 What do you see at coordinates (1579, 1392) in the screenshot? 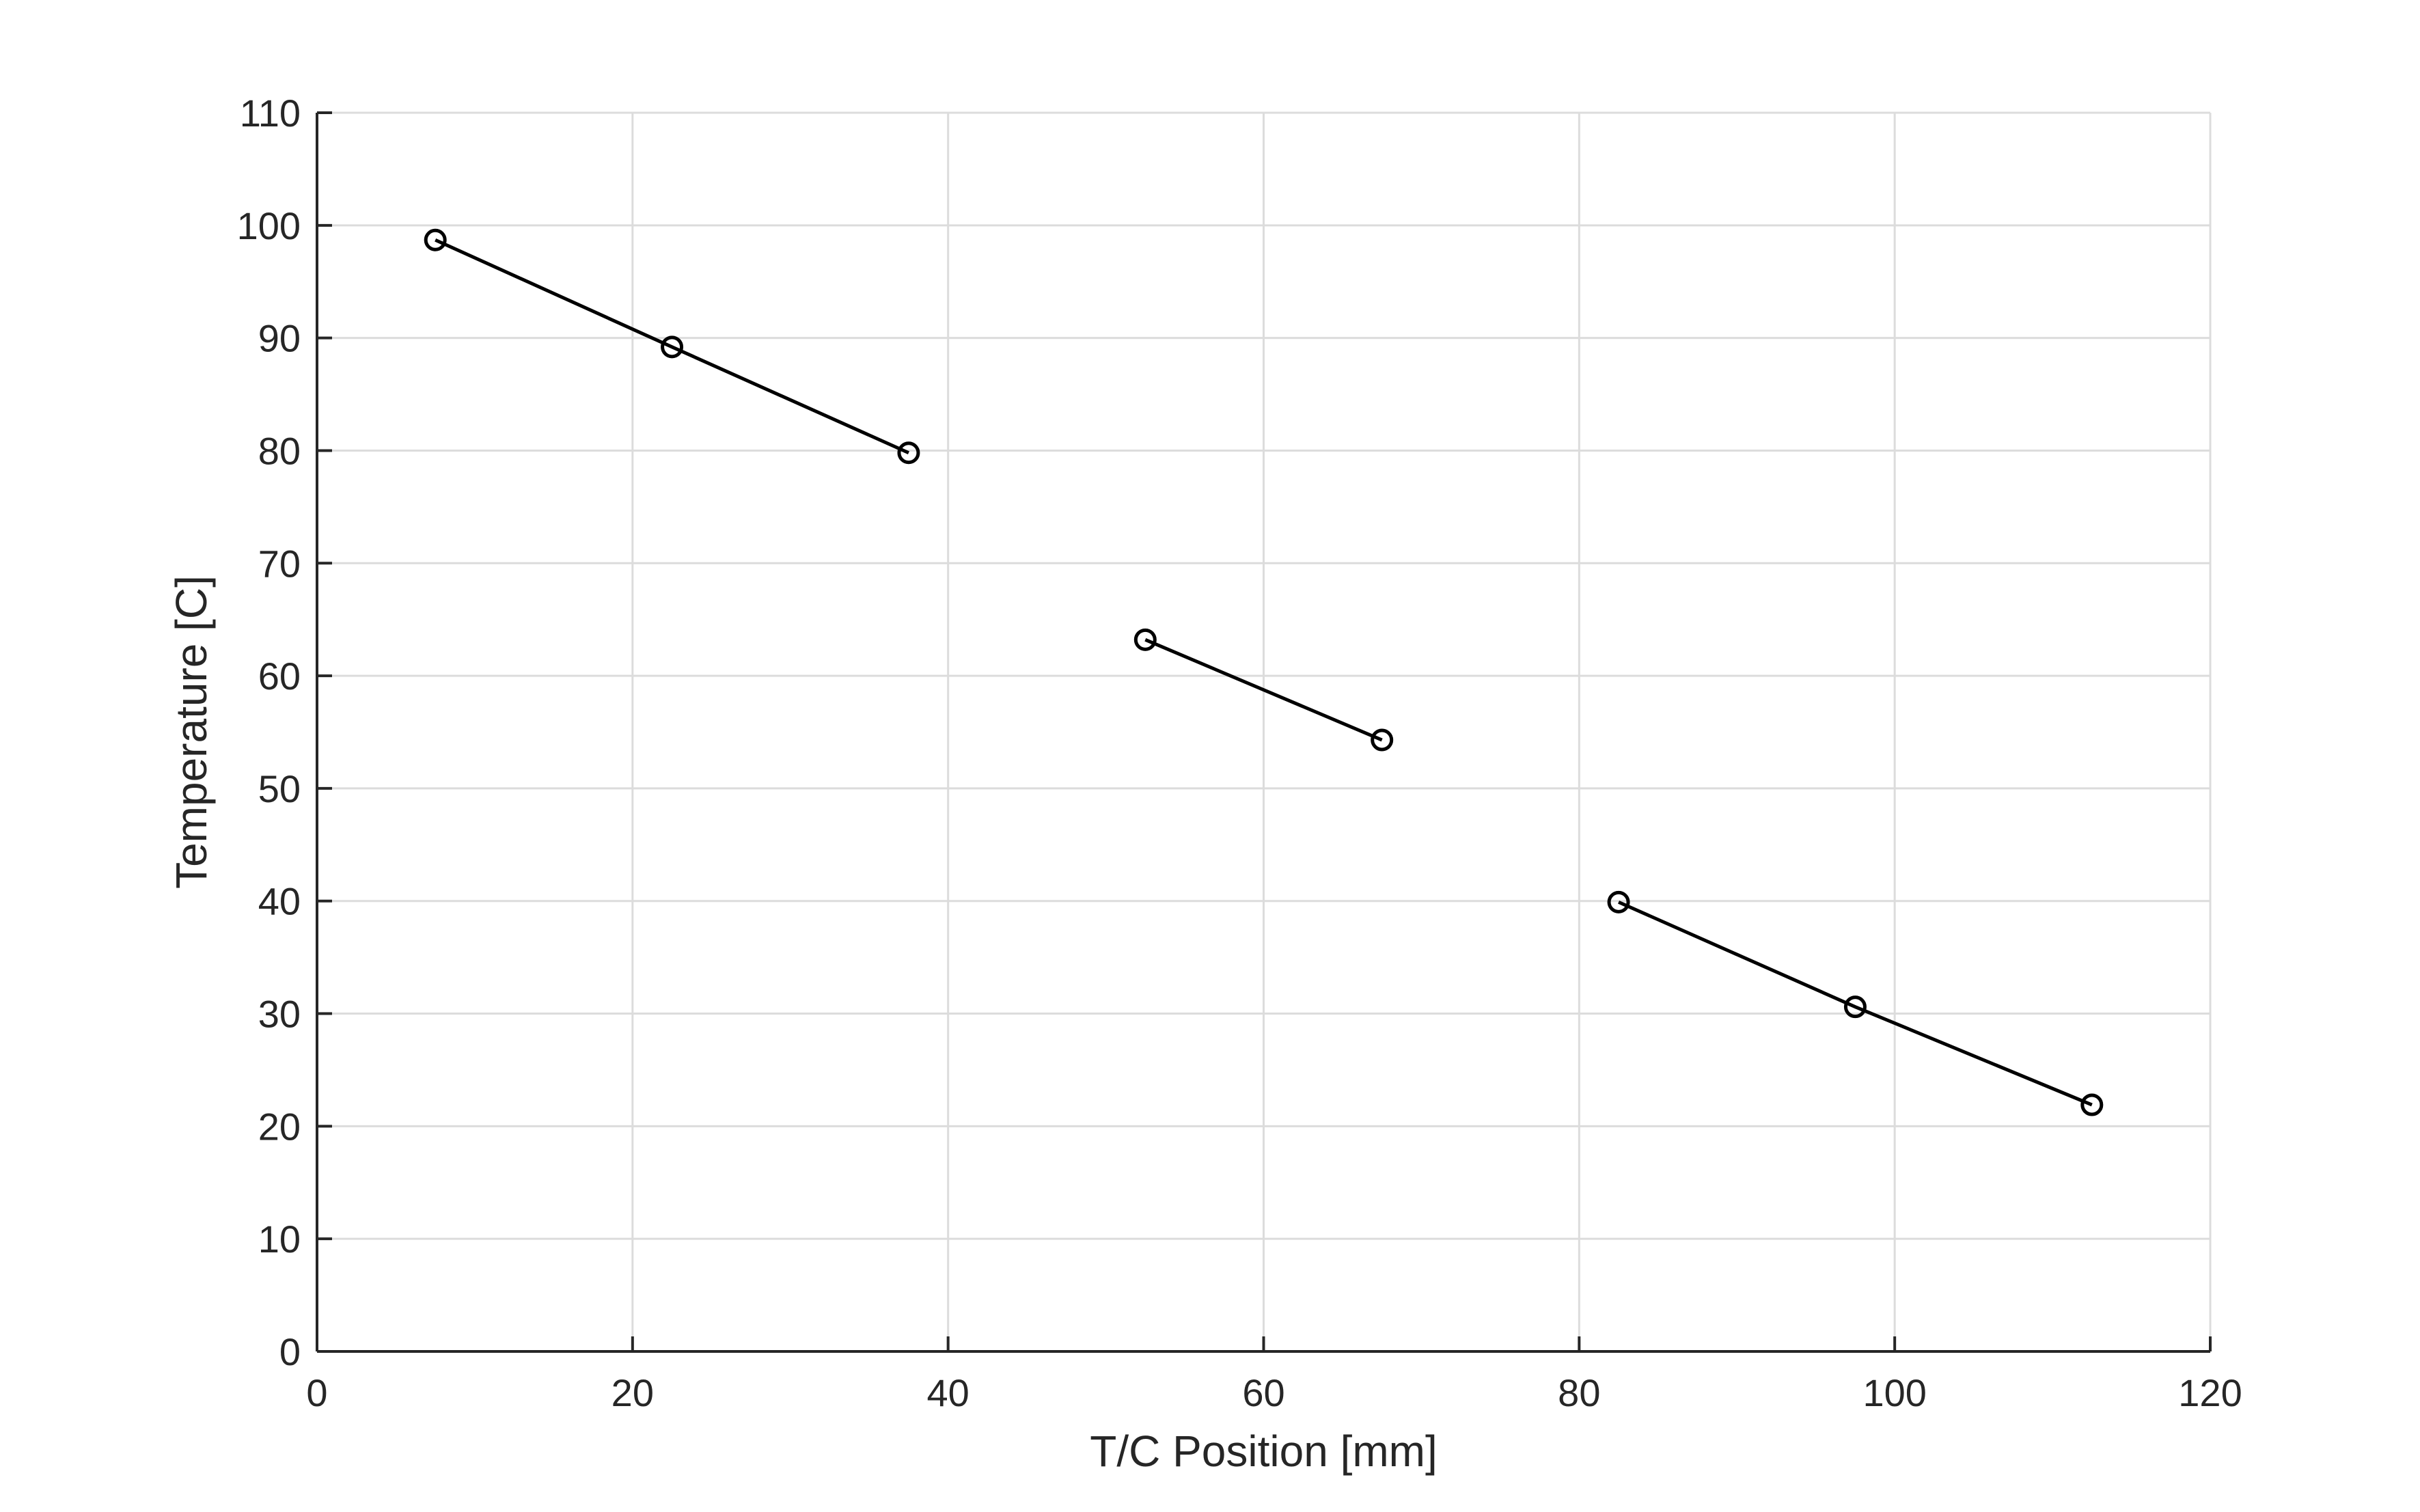
I see `x-tick-label: 80` at bounding box center [1579, 1392].